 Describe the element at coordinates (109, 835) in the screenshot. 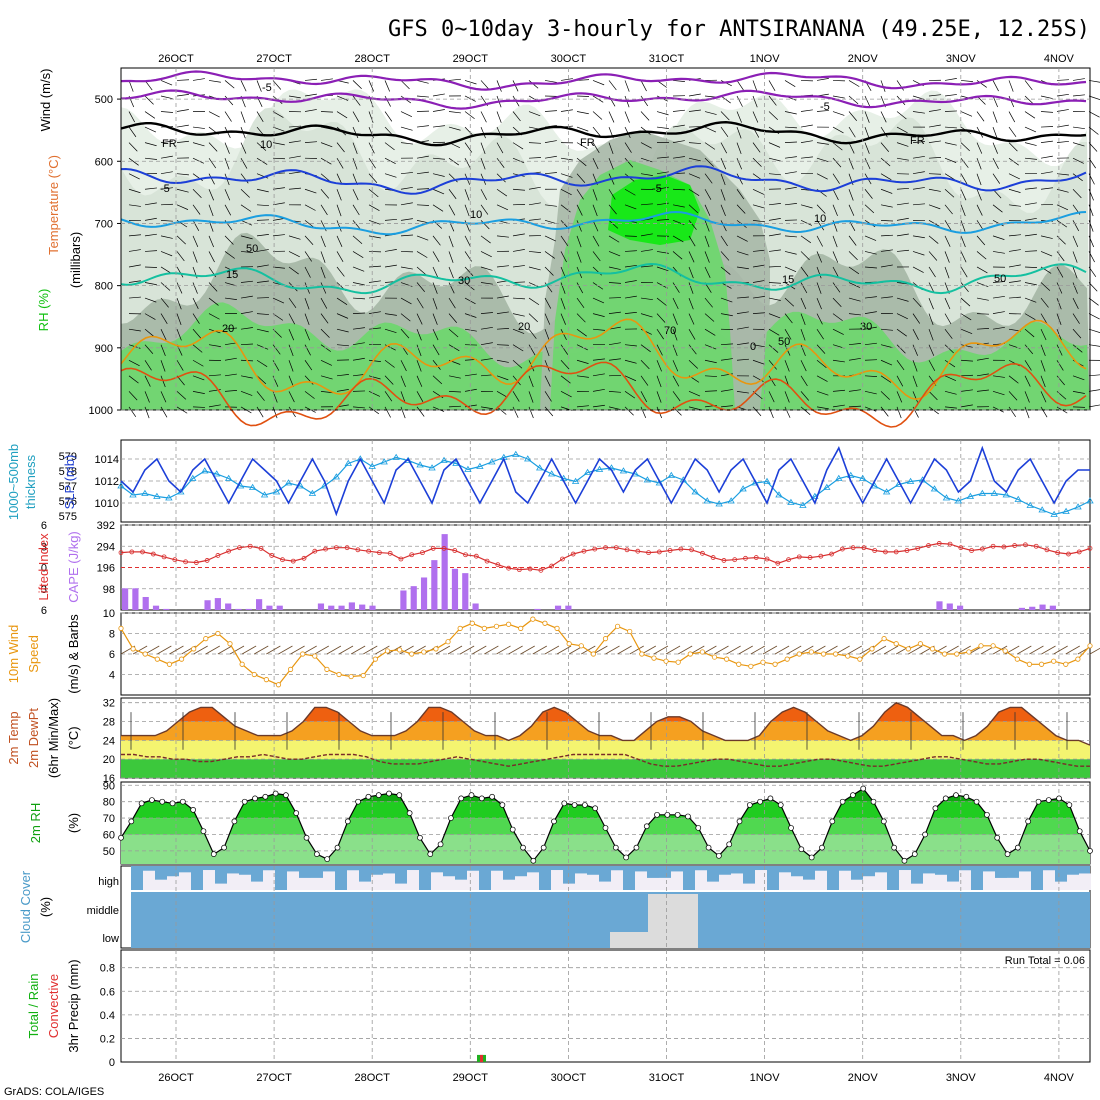

I see `rh2m-y-tick: 60` at that location.